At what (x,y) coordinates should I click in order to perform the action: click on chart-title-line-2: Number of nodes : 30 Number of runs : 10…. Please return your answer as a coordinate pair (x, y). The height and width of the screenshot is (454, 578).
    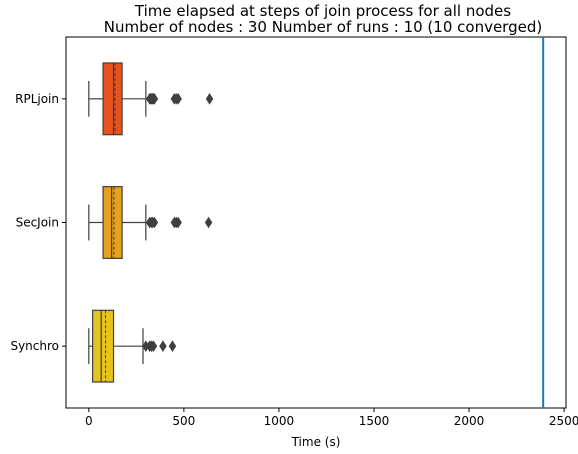
    Looking at the image, I should click on (323, 27).